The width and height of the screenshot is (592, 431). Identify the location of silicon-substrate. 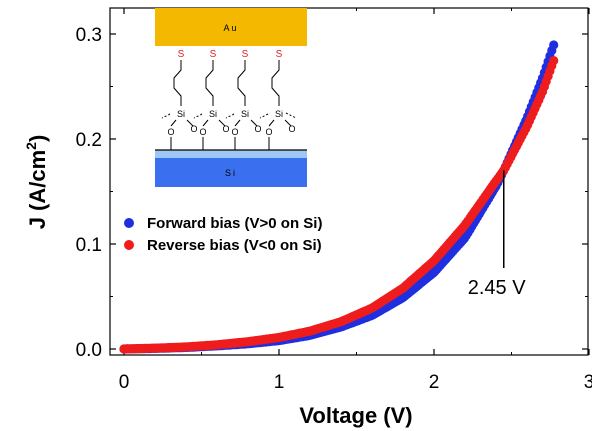
(231, 172).